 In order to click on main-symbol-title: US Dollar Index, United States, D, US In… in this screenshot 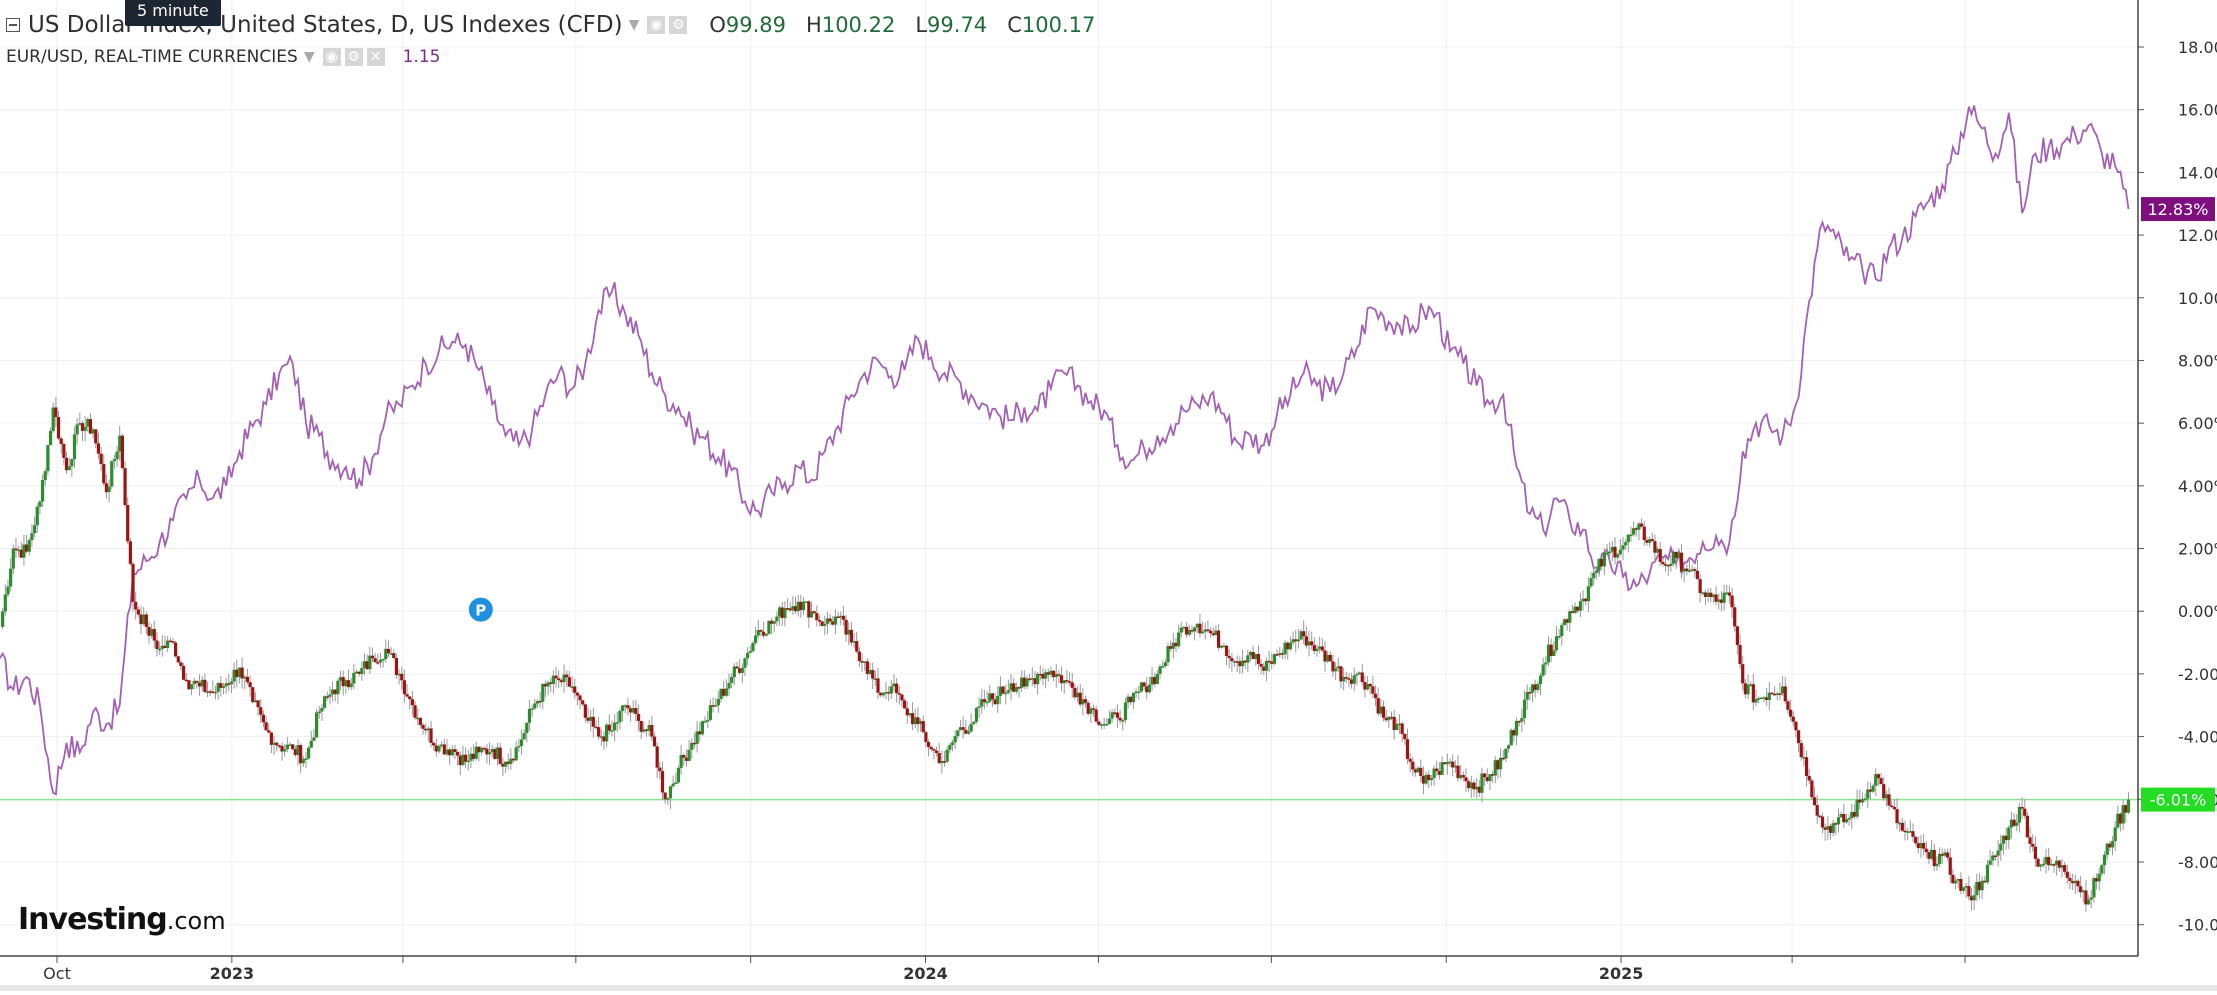, I will do `click(325, 25)`.